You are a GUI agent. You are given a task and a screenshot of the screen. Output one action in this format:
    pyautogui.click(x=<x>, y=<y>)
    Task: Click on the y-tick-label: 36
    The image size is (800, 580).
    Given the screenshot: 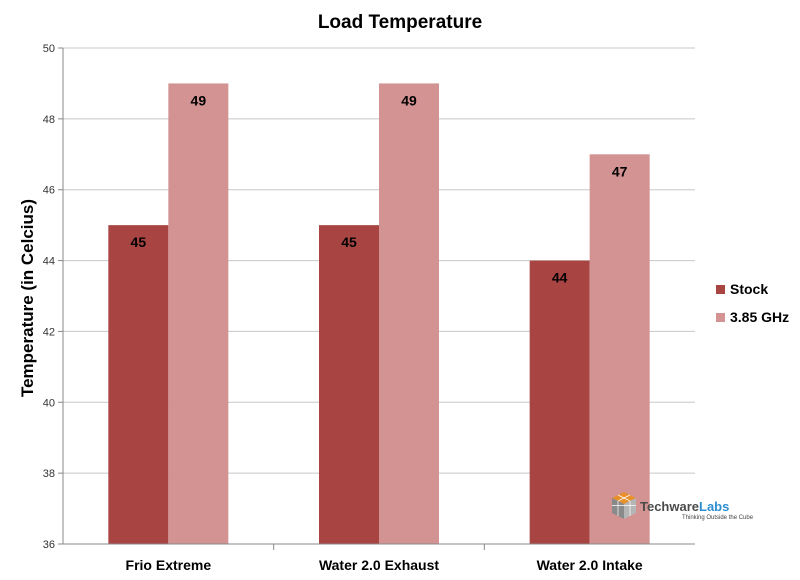 What is the action you would take?
    pyautogui.click(x=49, y=545)
    